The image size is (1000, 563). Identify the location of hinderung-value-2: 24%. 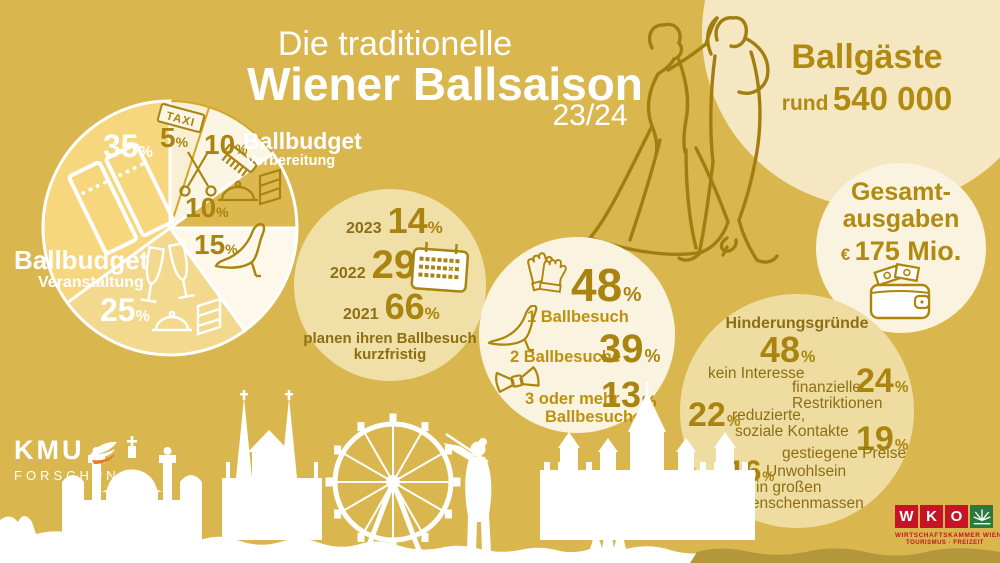
(882, 381).